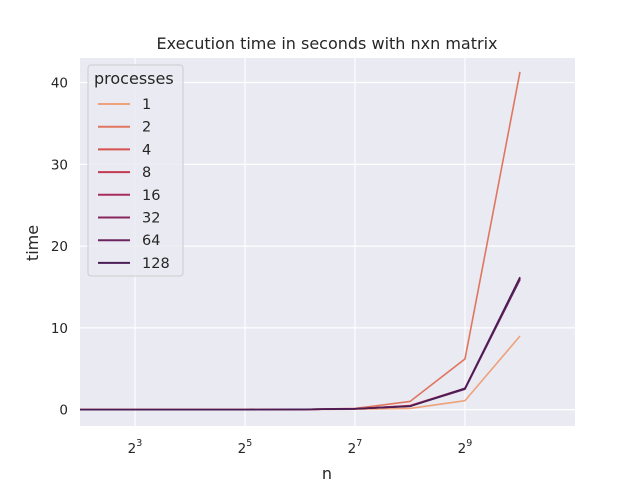 The image size is (640, 480). I want to click on legend-label-2: 2, so click(146, 128).